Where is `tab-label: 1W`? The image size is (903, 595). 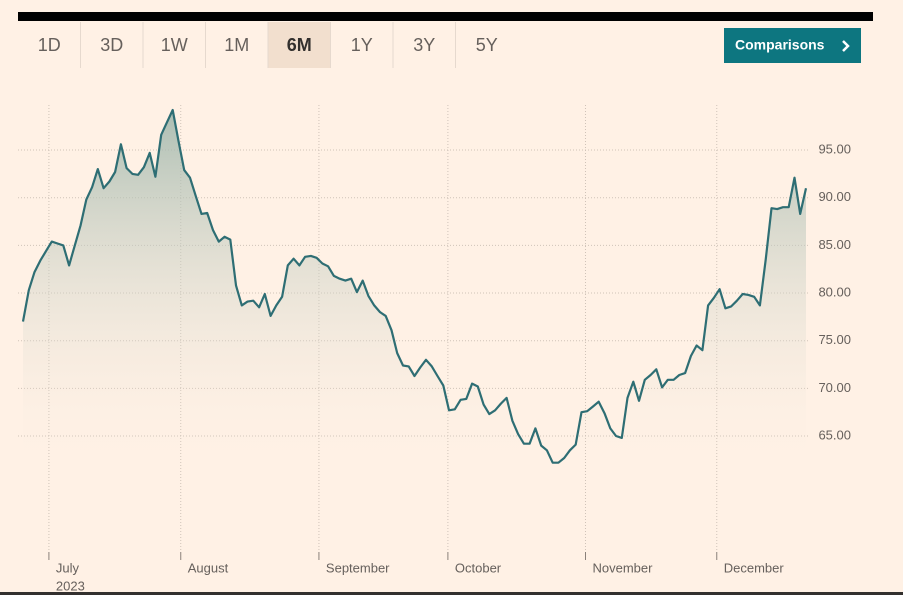
tab-label: 1W is located at coordinates (174, 45).